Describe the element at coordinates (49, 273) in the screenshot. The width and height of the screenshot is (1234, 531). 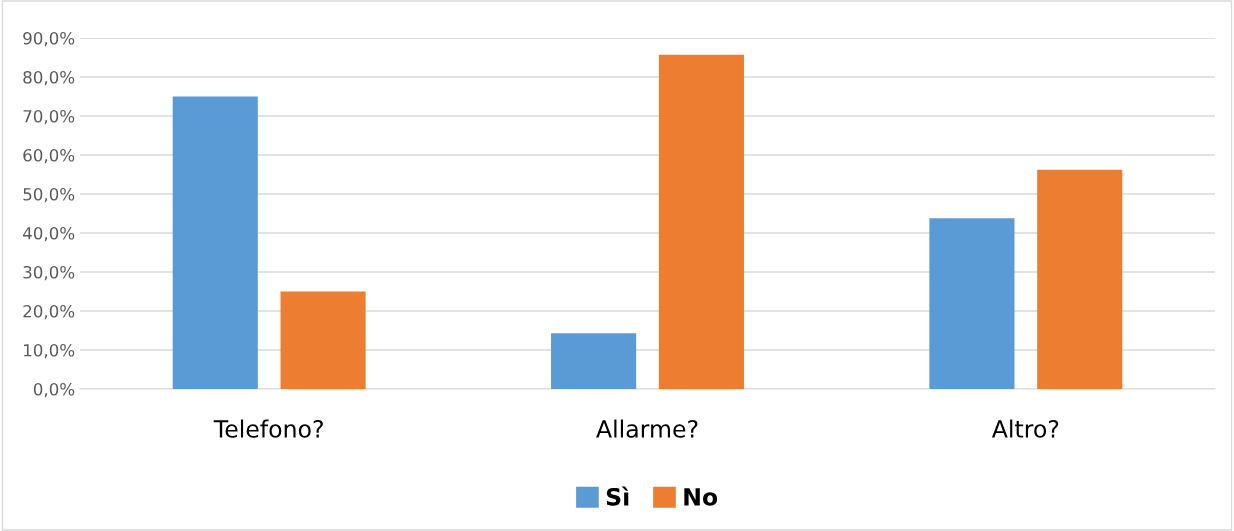
I see `y-tick-label: 30,0%` at that location.